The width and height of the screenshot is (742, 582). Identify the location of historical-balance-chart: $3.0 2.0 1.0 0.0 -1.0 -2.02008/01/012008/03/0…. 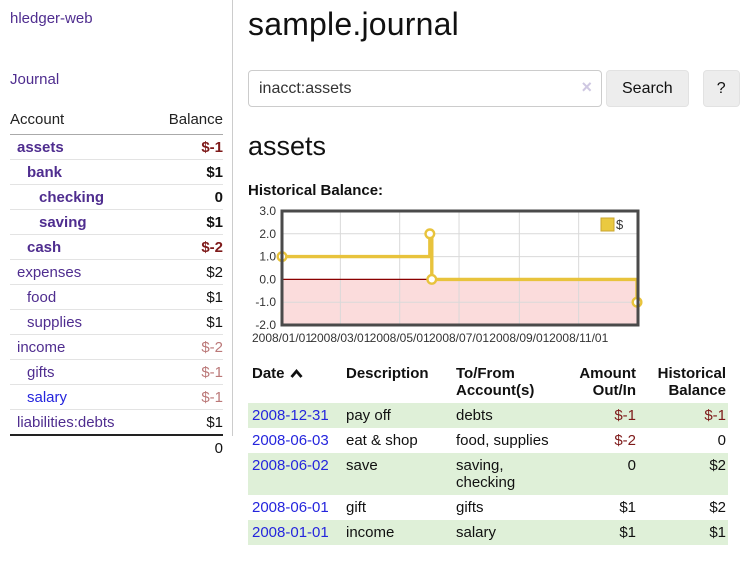
(447, 274).